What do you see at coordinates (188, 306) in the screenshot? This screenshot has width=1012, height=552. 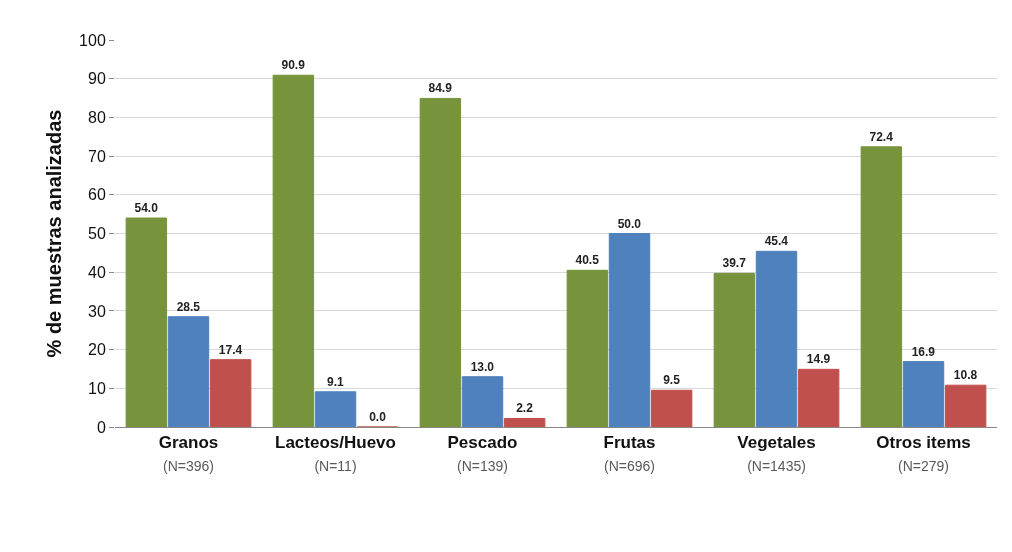 I see `data-label: 28.5` at bounding box center [188, 306].